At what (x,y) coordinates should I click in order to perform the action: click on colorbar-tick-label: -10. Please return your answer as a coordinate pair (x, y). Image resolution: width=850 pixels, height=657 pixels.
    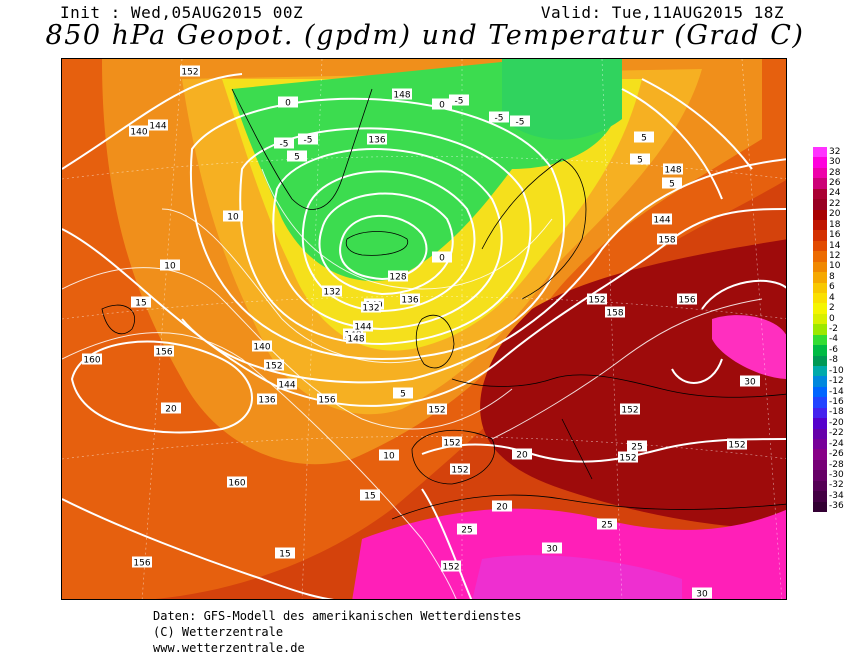
    Looking at the image, I should click on (836, 370).